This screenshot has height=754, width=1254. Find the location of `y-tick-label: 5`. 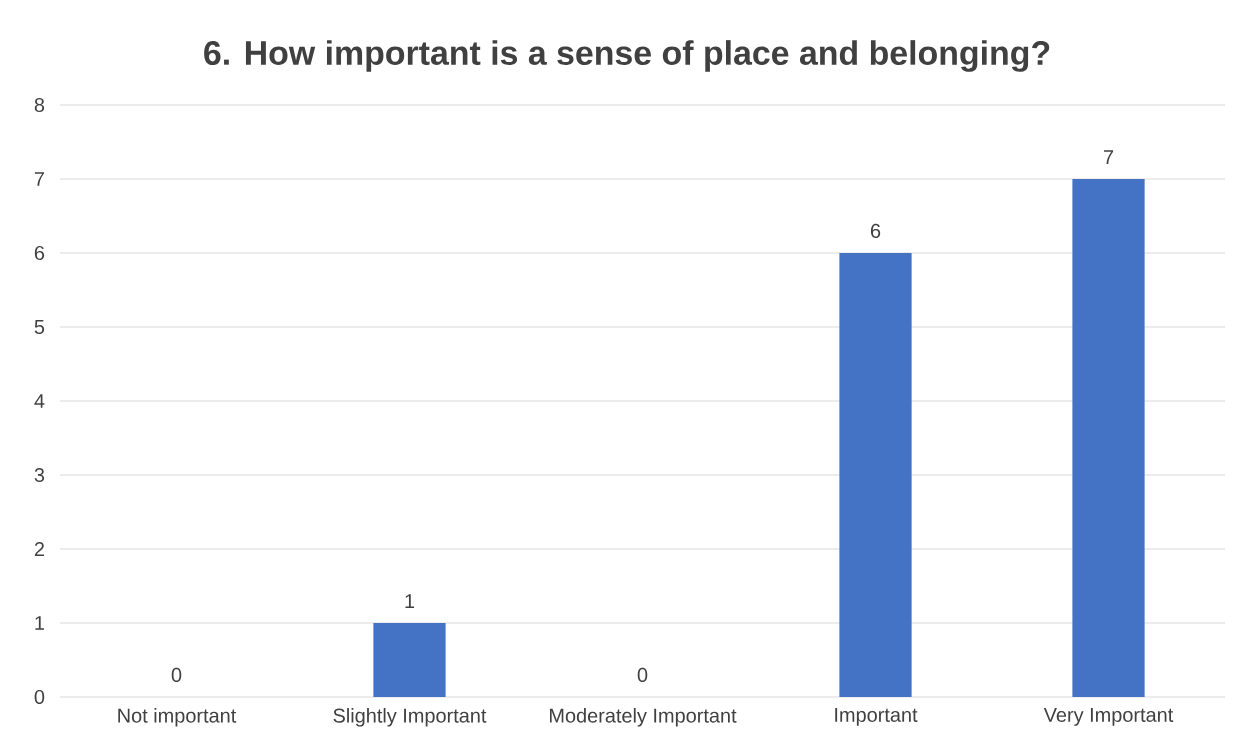

y-tick-label: 5 is located at coordinates (39, 327).